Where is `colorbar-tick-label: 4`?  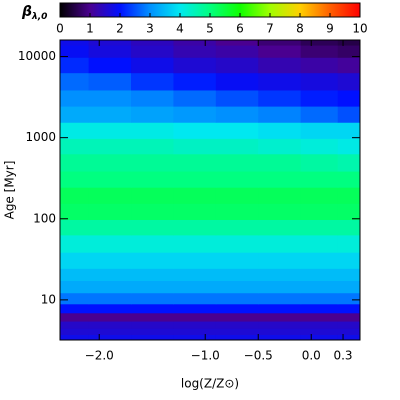 colorbar-tick-label: 4 is located at coordinates (180, 29).